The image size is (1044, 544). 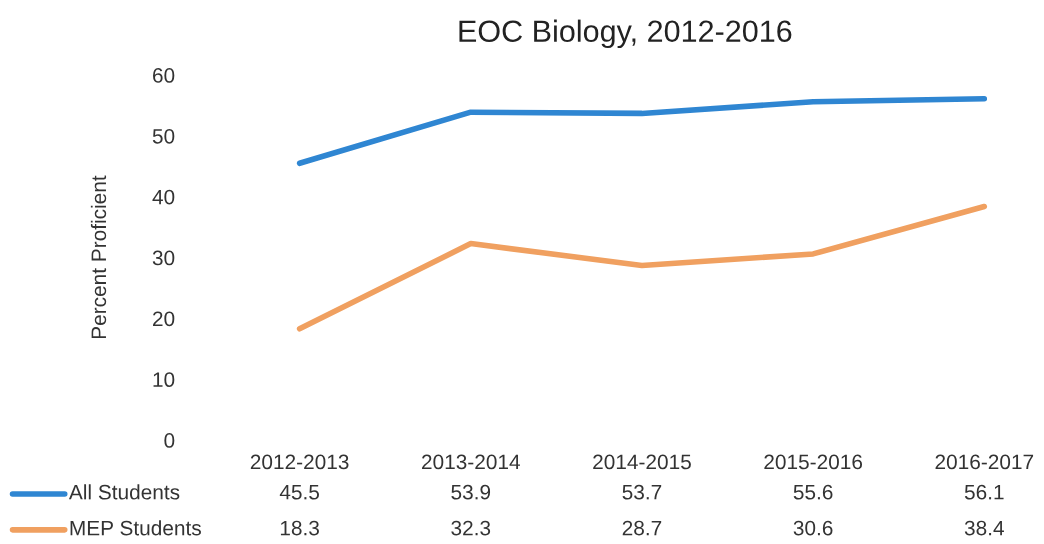 What do you see at coordinates (984, 462) in the screenshot?
I see `x-tick-label: 2016-2017` at bounding box center [984, 462].